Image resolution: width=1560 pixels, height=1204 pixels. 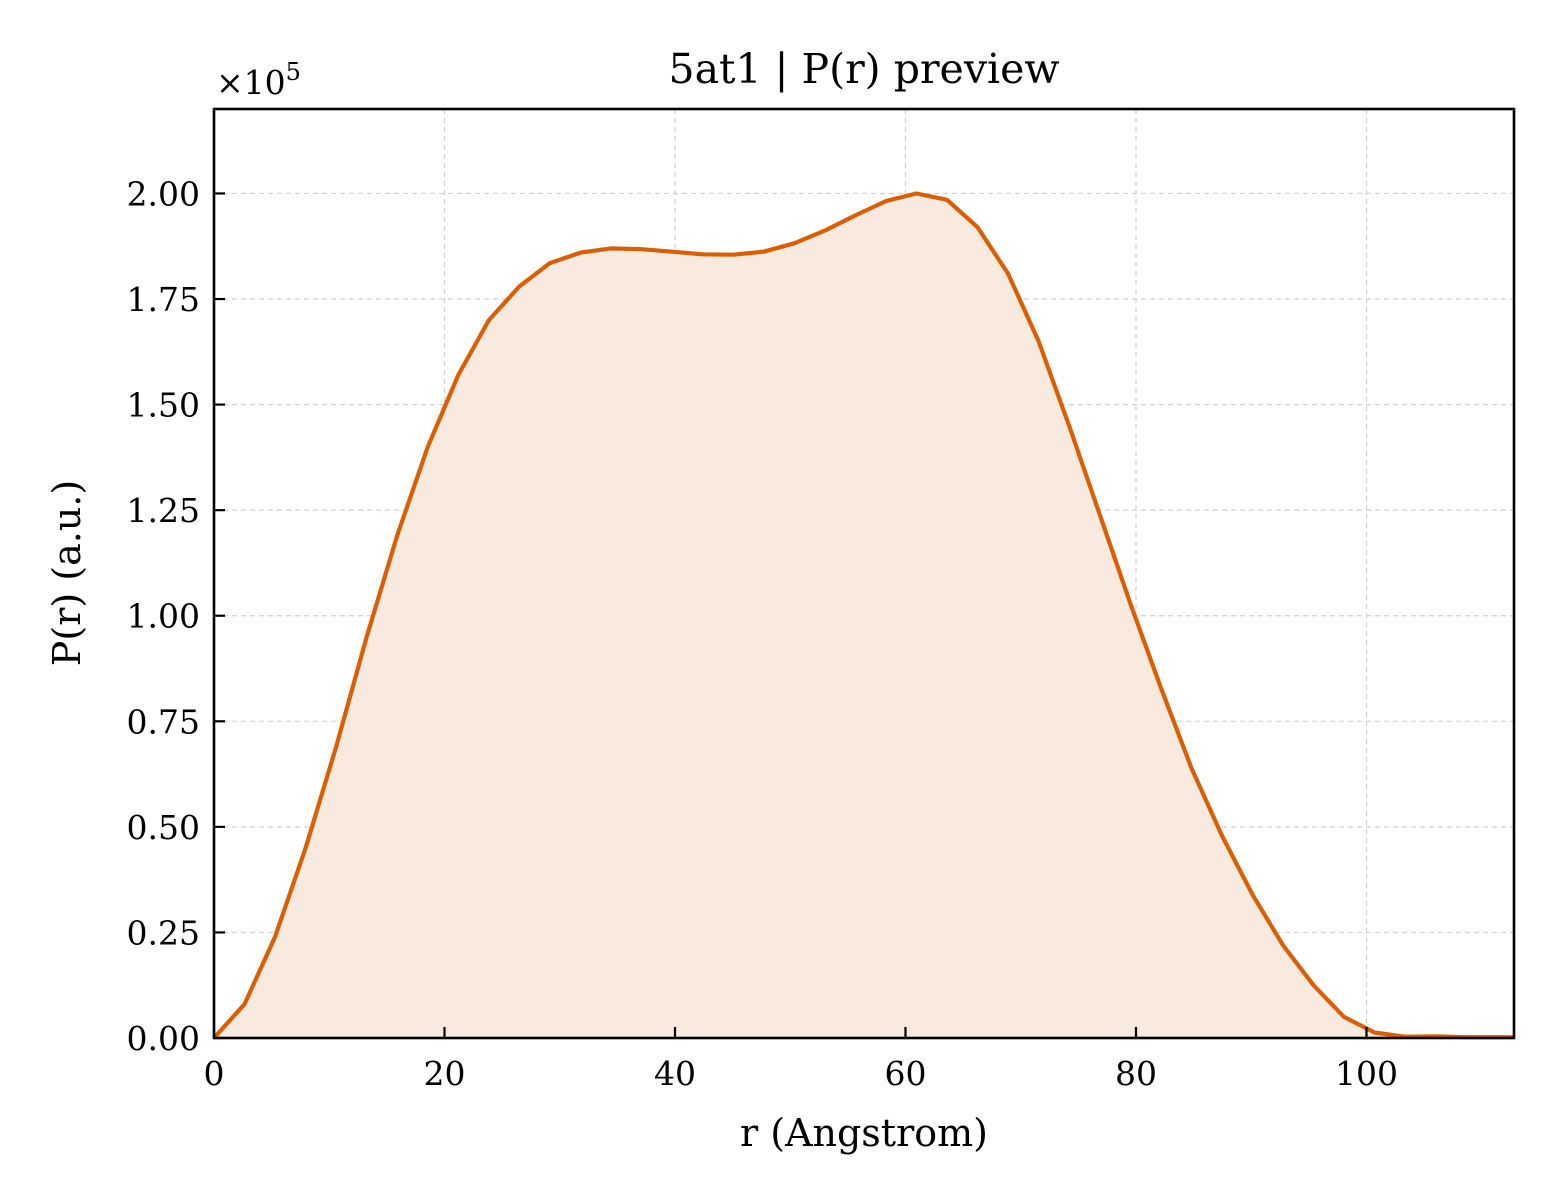 What do you see at coordinates (163, 827) in the screenshot?
I see `y-tick-label: 0.50` at bounding box center [163, 827].